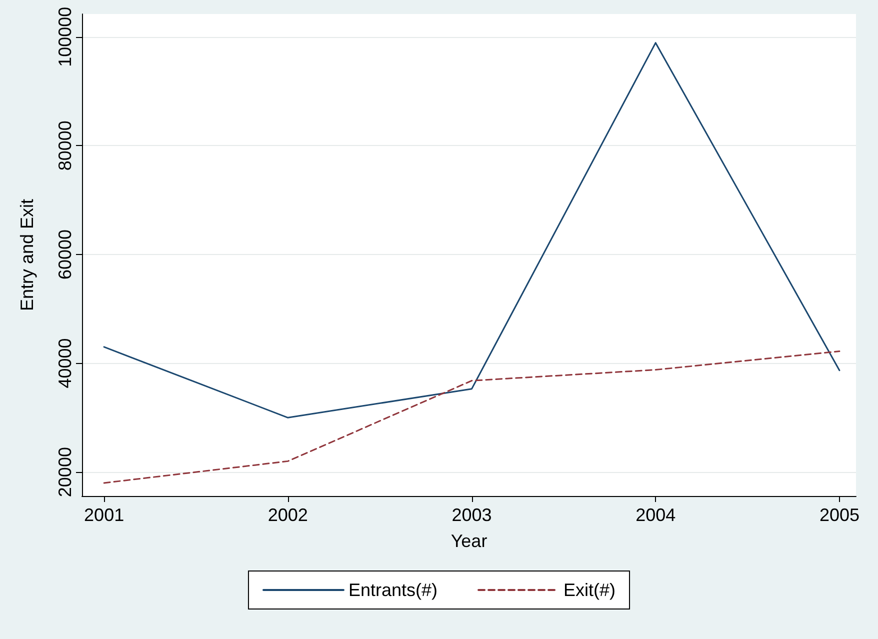 This screenshot has width=878, height=639. I want to click on legend-label: Exit(#), so click(590, 590).